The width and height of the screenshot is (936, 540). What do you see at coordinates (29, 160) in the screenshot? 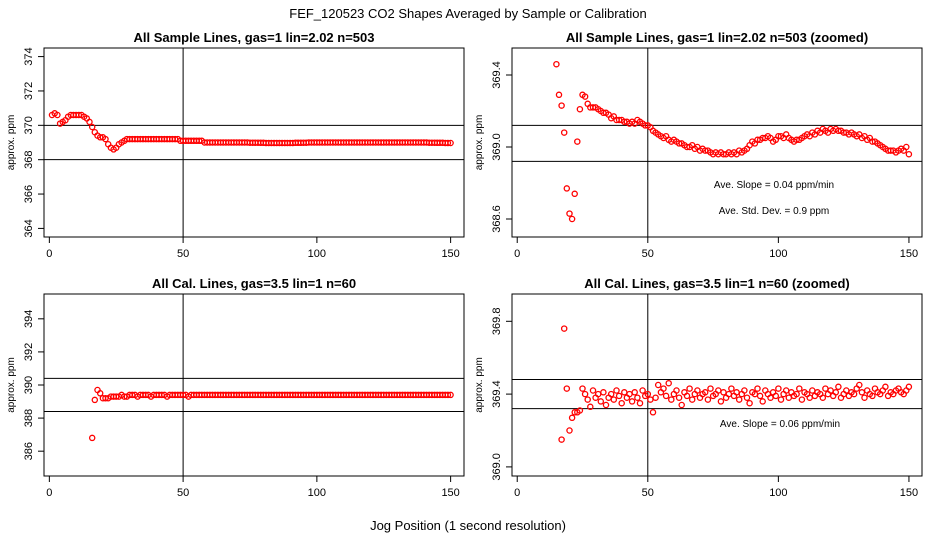
I see `y-tick-label: 368` at bounding box center [29, 160].